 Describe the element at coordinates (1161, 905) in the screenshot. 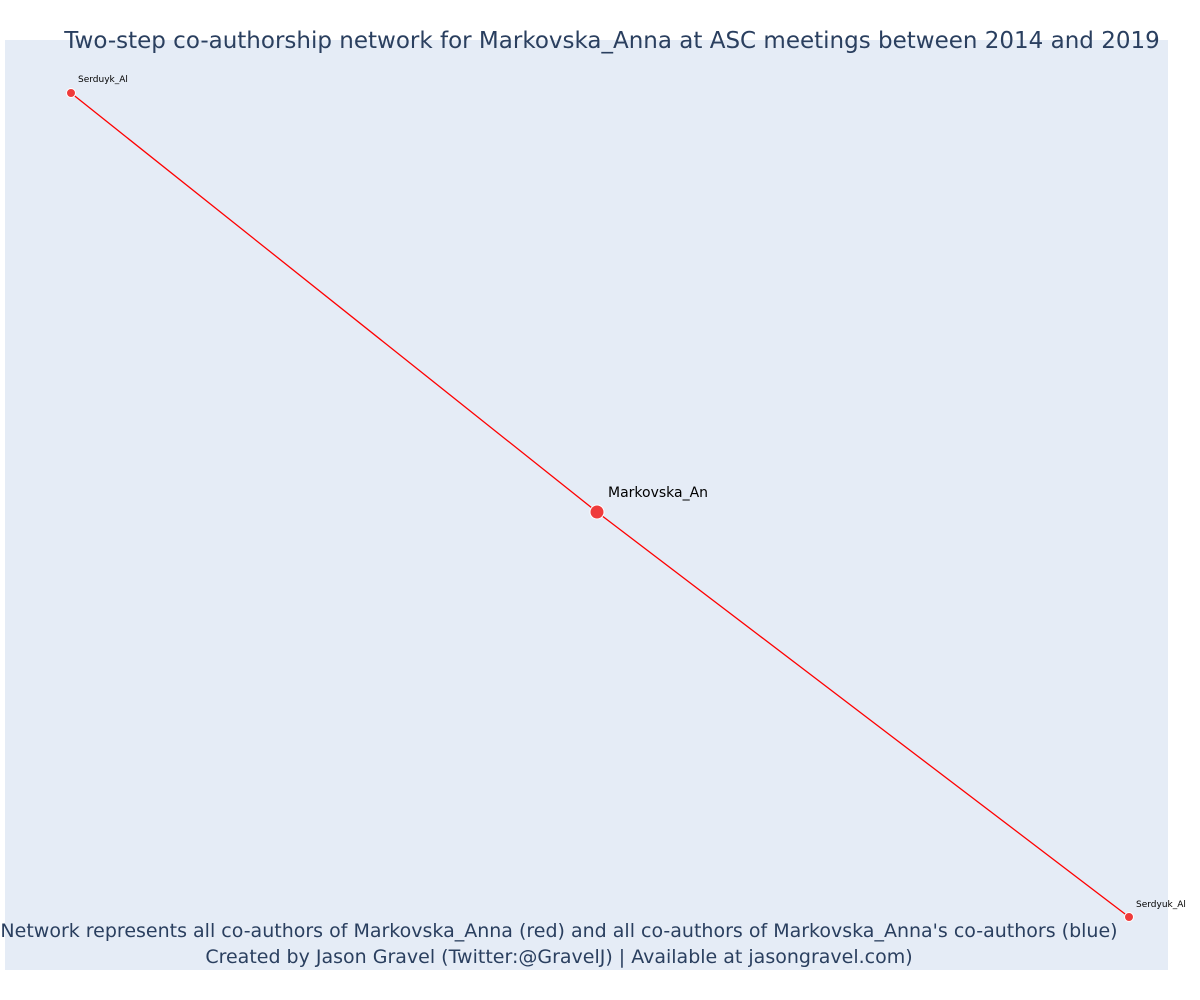

I see `node-label-Serdyuk_Al: Serdyuk_Al` at that location.